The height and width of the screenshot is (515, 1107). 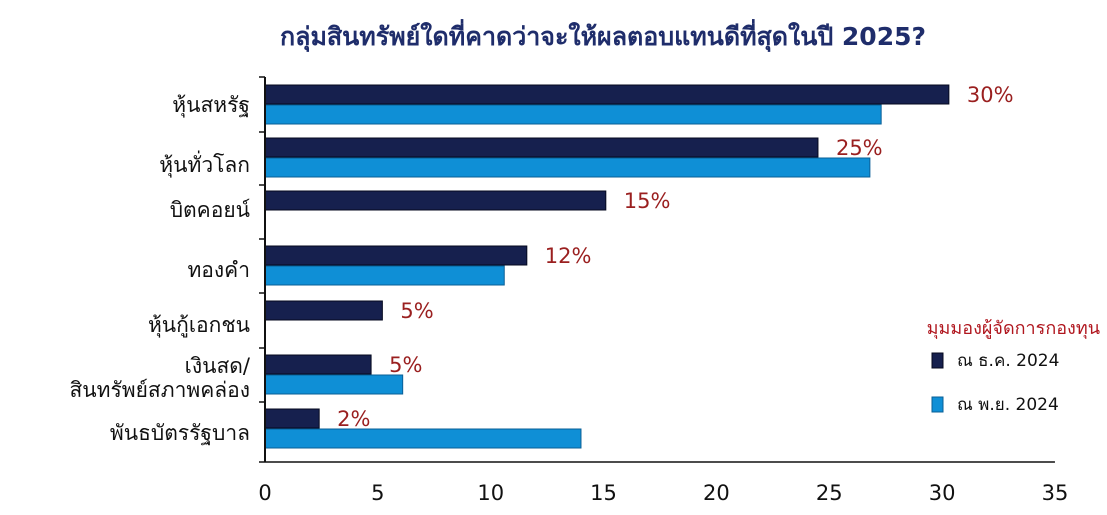 What do you see at coordinates (573, 114) in the screenshot?
I see `bar-s1-c0` at bounding box center [573, 114].